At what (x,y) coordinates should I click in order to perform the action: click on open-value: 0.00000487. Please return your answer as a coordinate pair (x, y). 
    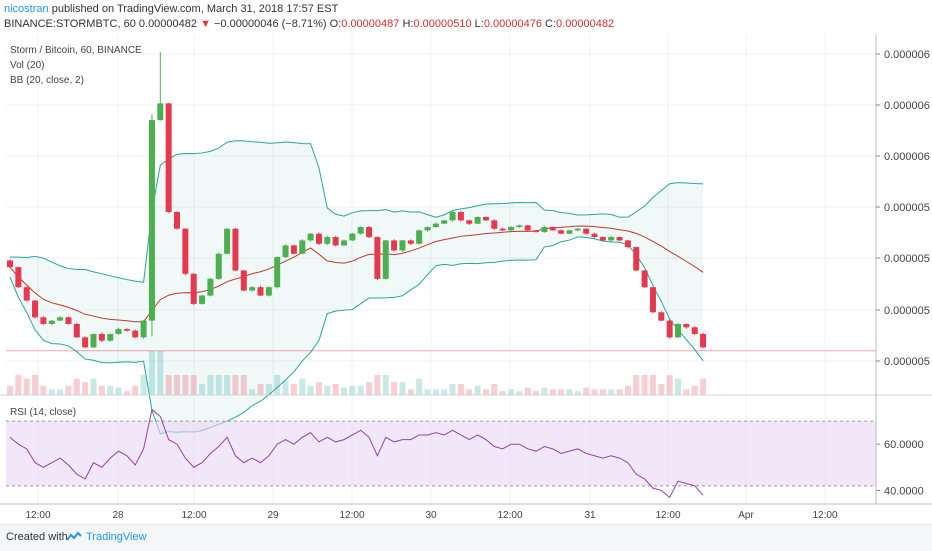
    Looking at the image, I should click on (370, 24).